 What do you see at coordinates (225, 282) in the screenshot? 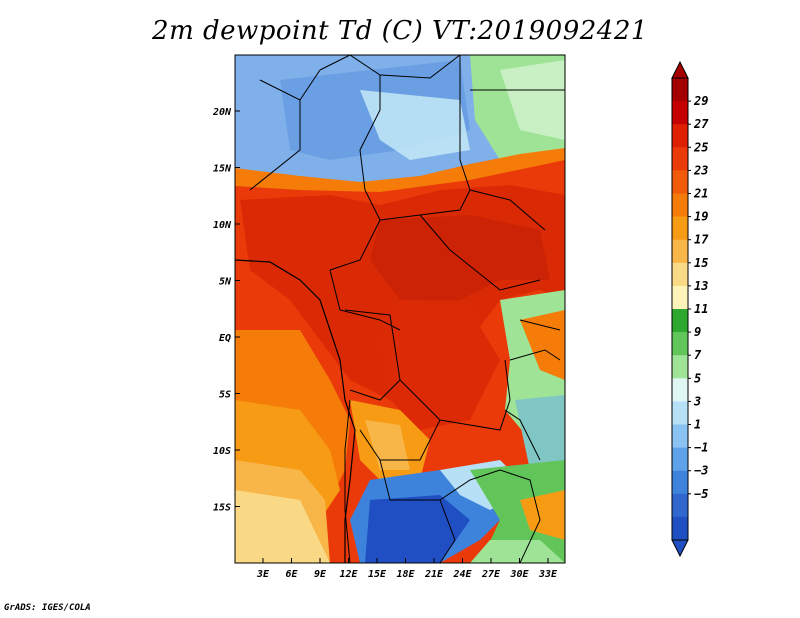
I see `lat-tick-label: 5N` at bounding box center [225, 282].